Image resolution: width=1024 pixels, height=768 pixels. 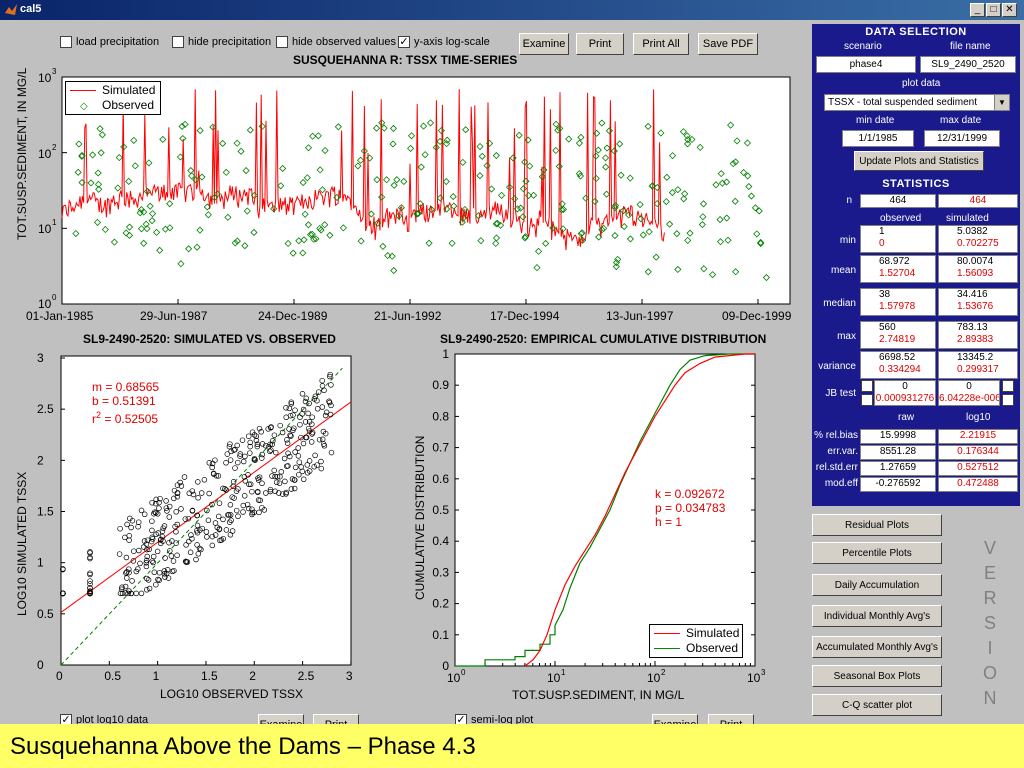 What do you see at coordinates (877, 676) in the screenshot?
I see `plot-button-5: Seasonal Box Plots` at bounding box center [877, 676].